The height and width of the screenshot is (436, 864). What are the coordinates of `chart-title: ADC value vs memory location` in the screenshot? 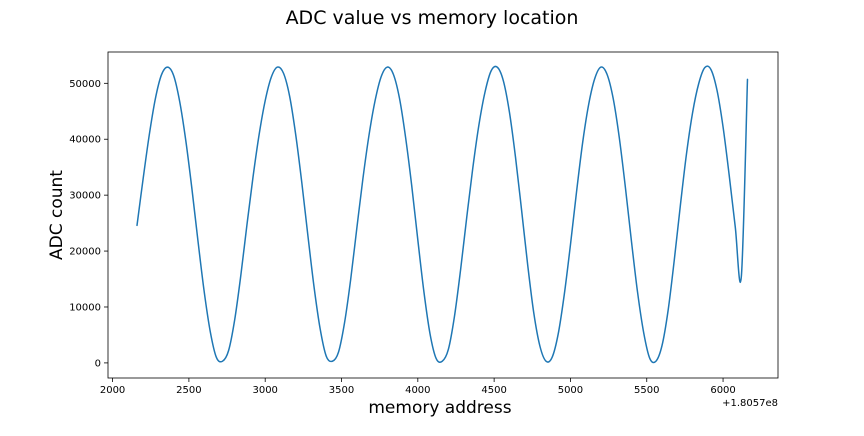 It's located at (432, 18).